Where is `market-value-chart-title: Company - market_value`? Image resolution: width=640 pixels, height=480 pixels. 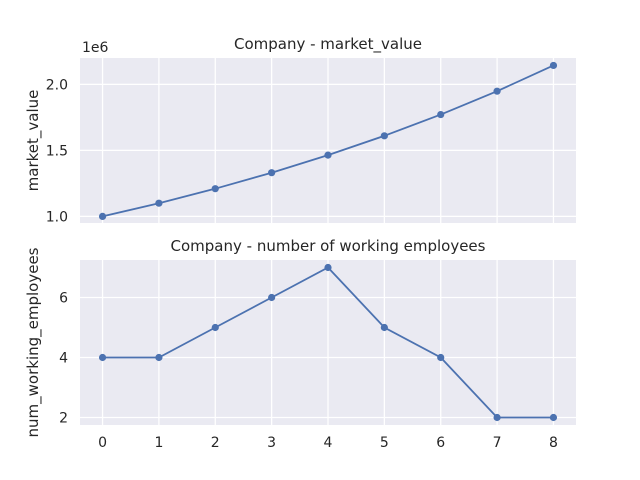
market-value-chart-title: Company - market_value is located at coordinates (328, 44).